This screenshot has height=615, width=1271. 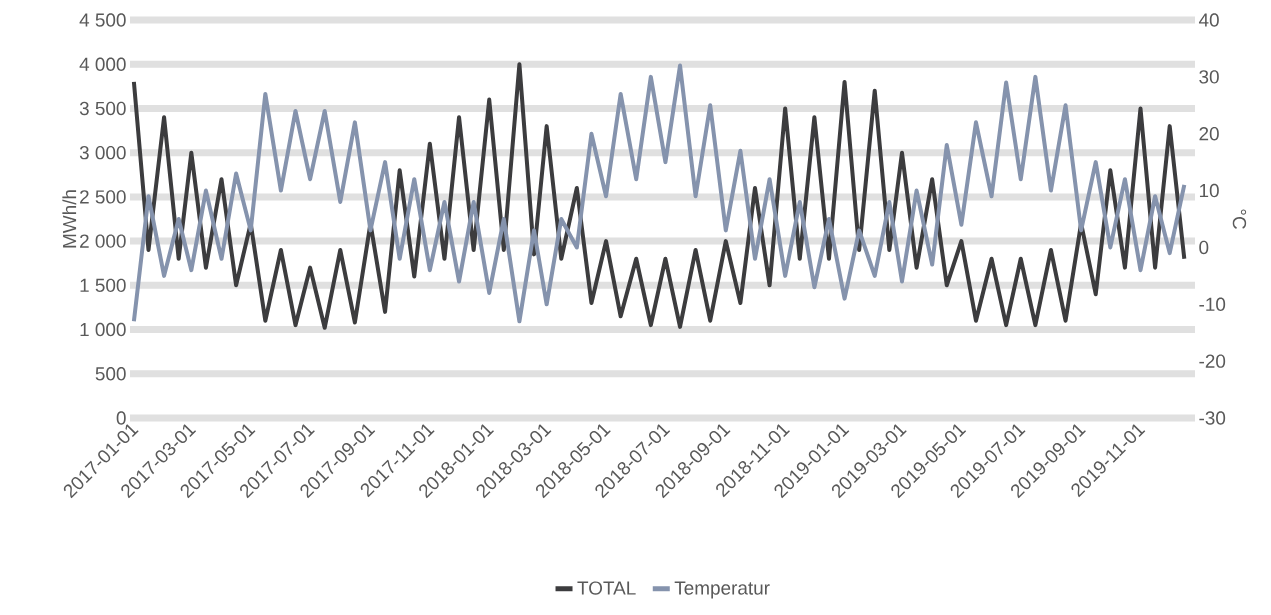 What do you see at coordinates (1212, 304) in the screenshot?
I see `y2-tick-label: -10` at bounding box center [1212, 304].